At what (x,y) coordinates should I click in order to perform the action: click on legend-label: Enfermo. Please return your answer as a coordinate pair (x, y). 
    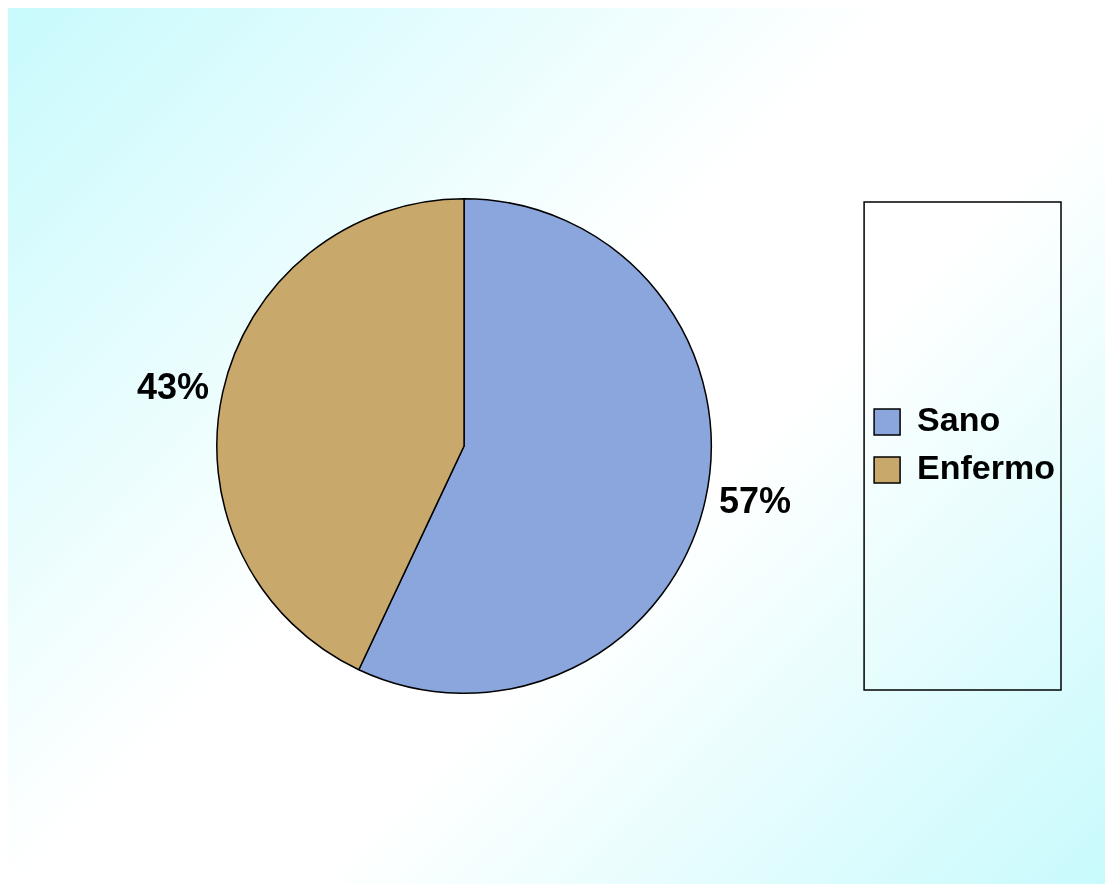
    Looking at the image, I should click on (986, 467).